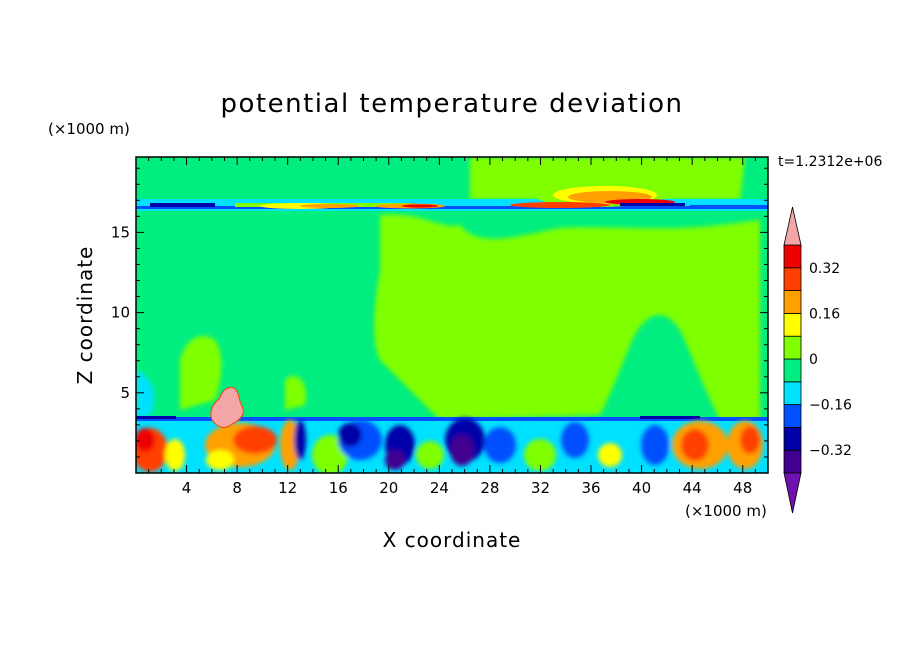 The width and height of the screenshot is (904, 654). What do you see at coordinates (120, 313) in the screenshot?
I see `y-tick-label: 10` at bounding box center [120, 313].